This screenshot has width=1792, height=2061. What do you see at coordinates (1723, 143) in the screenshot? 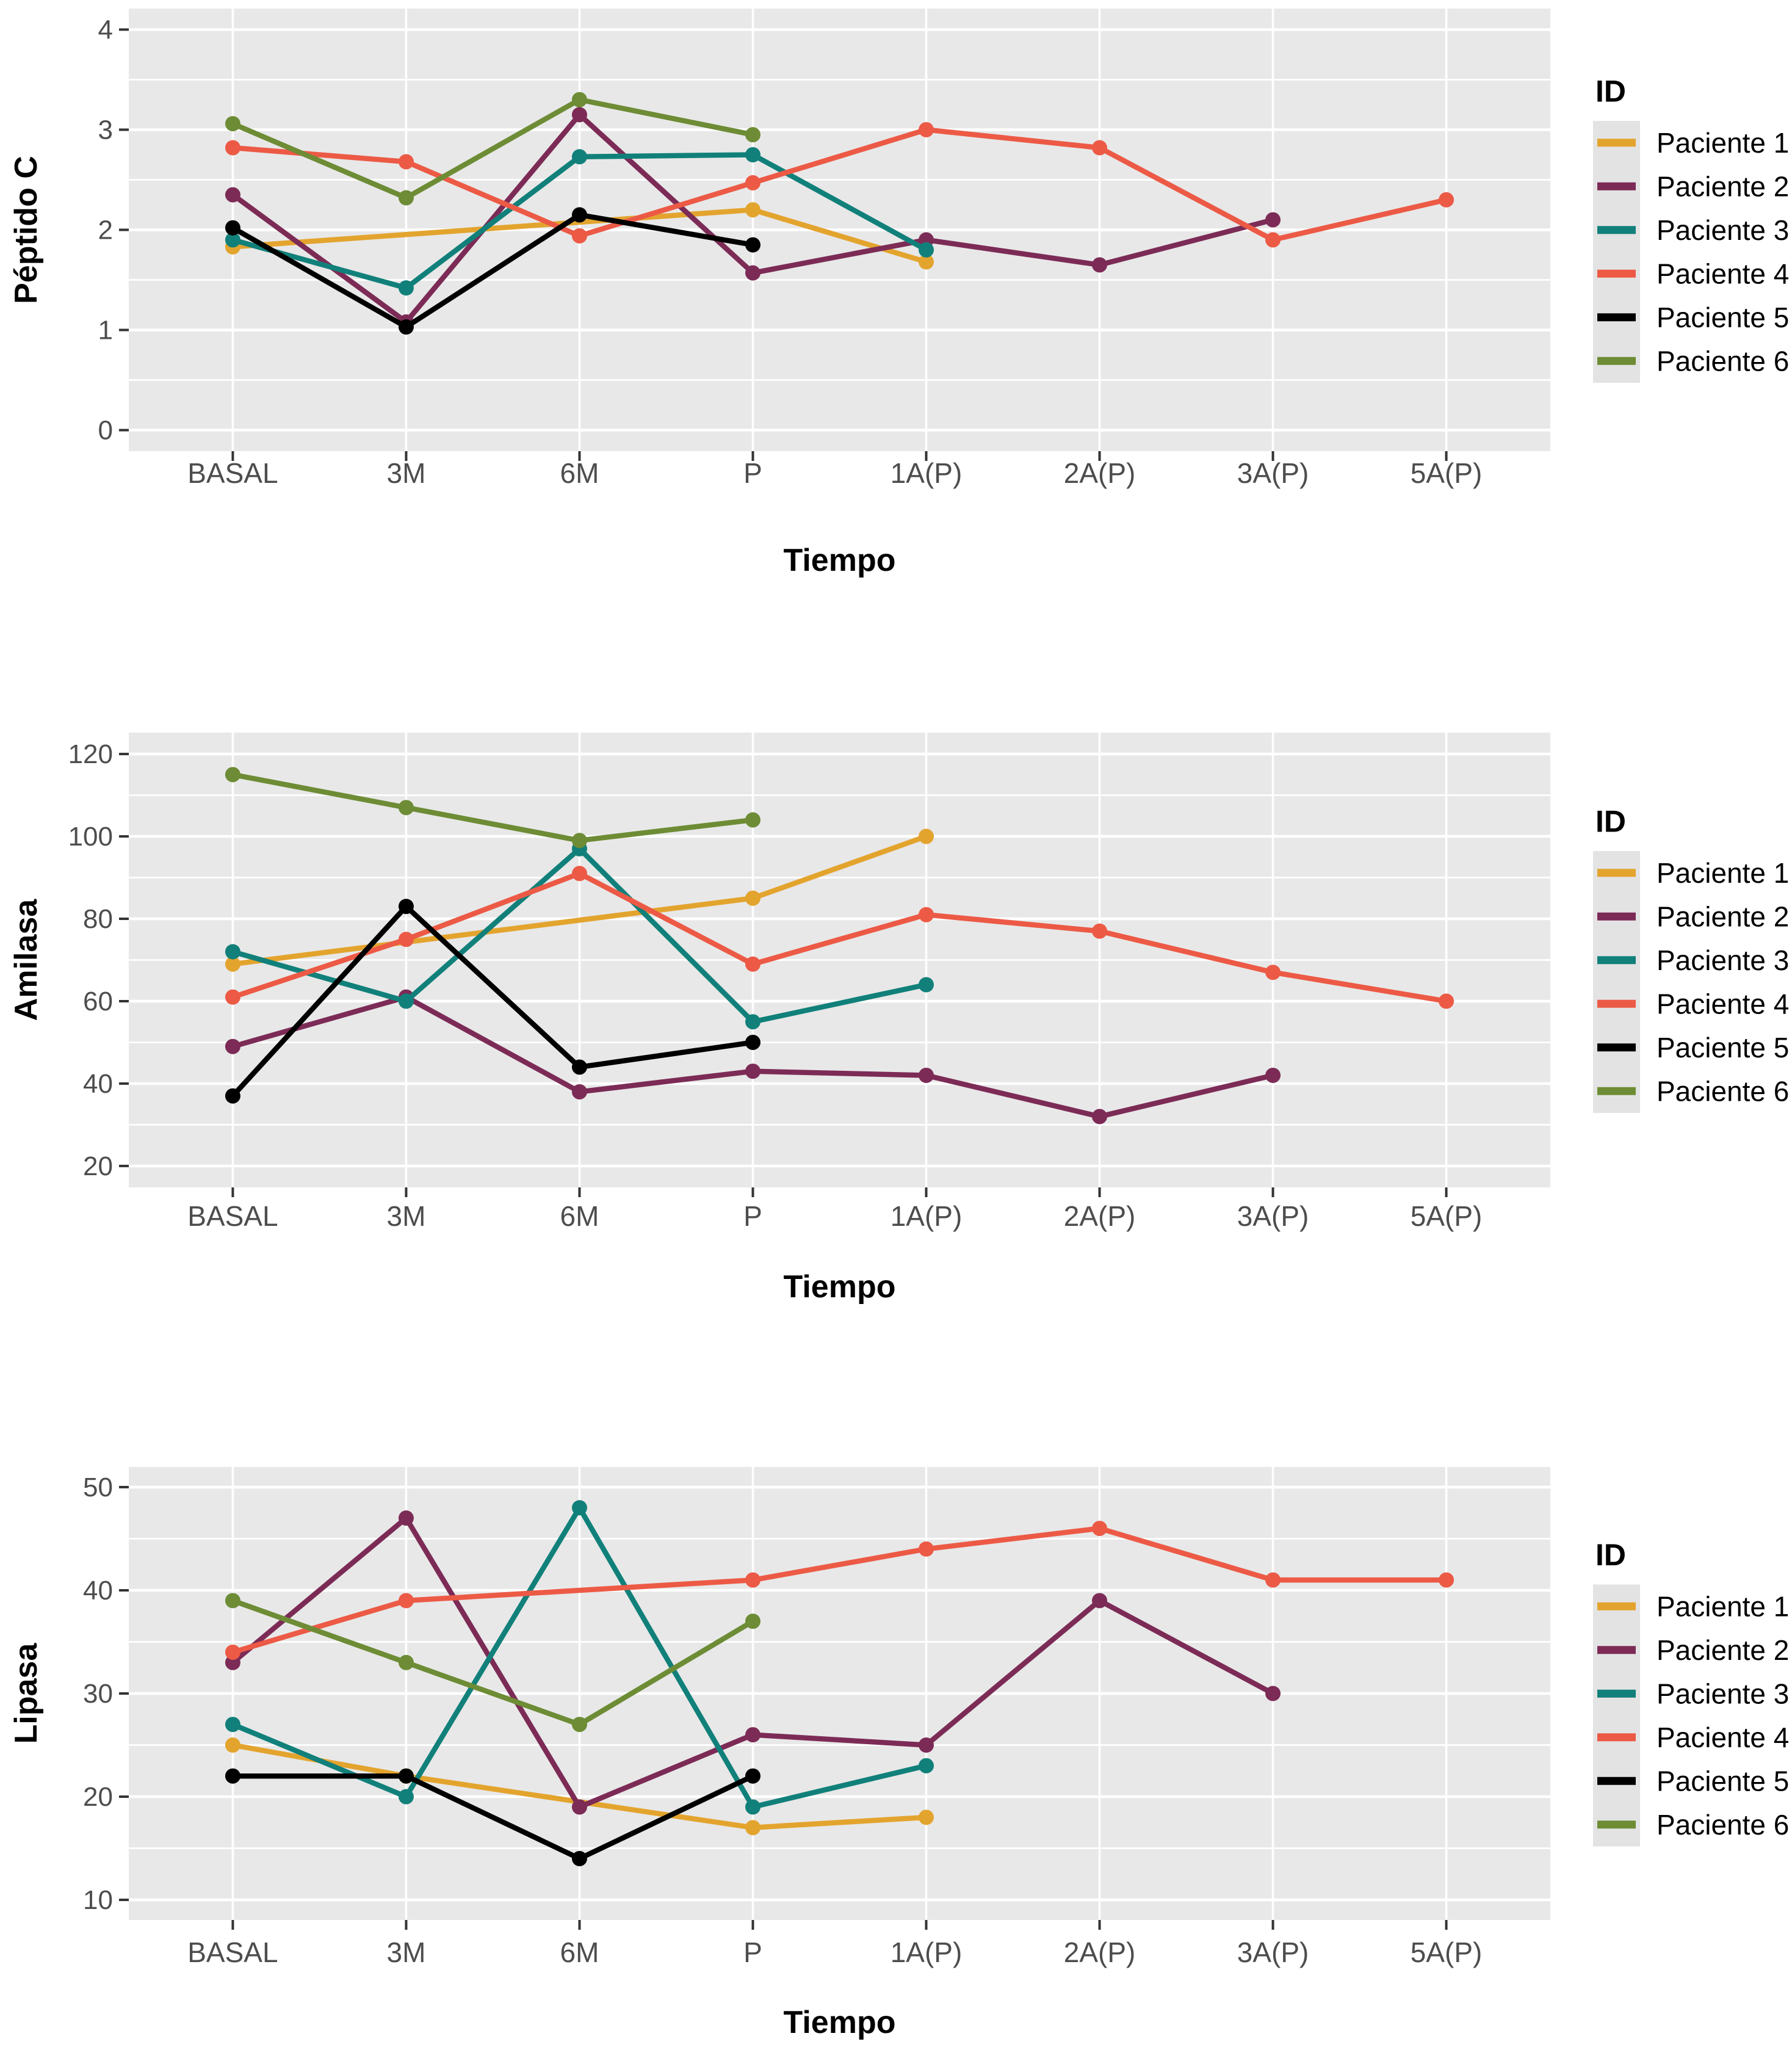
I see `legend-label: Paciente 1` at bounding box center [1723, 143].